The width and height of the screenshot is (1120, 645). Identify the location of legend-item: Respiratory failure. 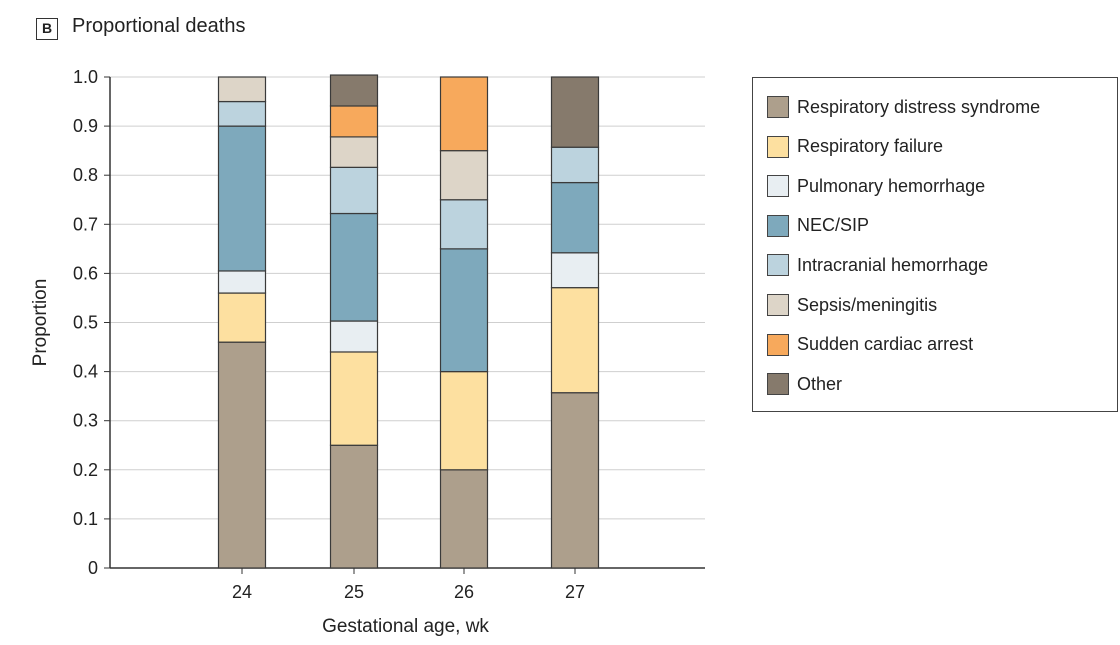
(855, 147).